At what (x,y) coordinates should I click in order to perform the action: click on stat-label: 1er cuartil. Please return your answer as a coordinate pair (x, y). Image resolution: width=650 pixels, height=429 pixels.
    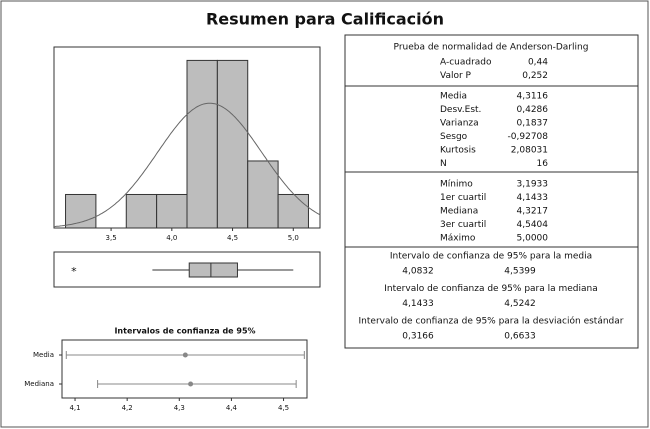
    Looking at the image, I should click on (463, 198).